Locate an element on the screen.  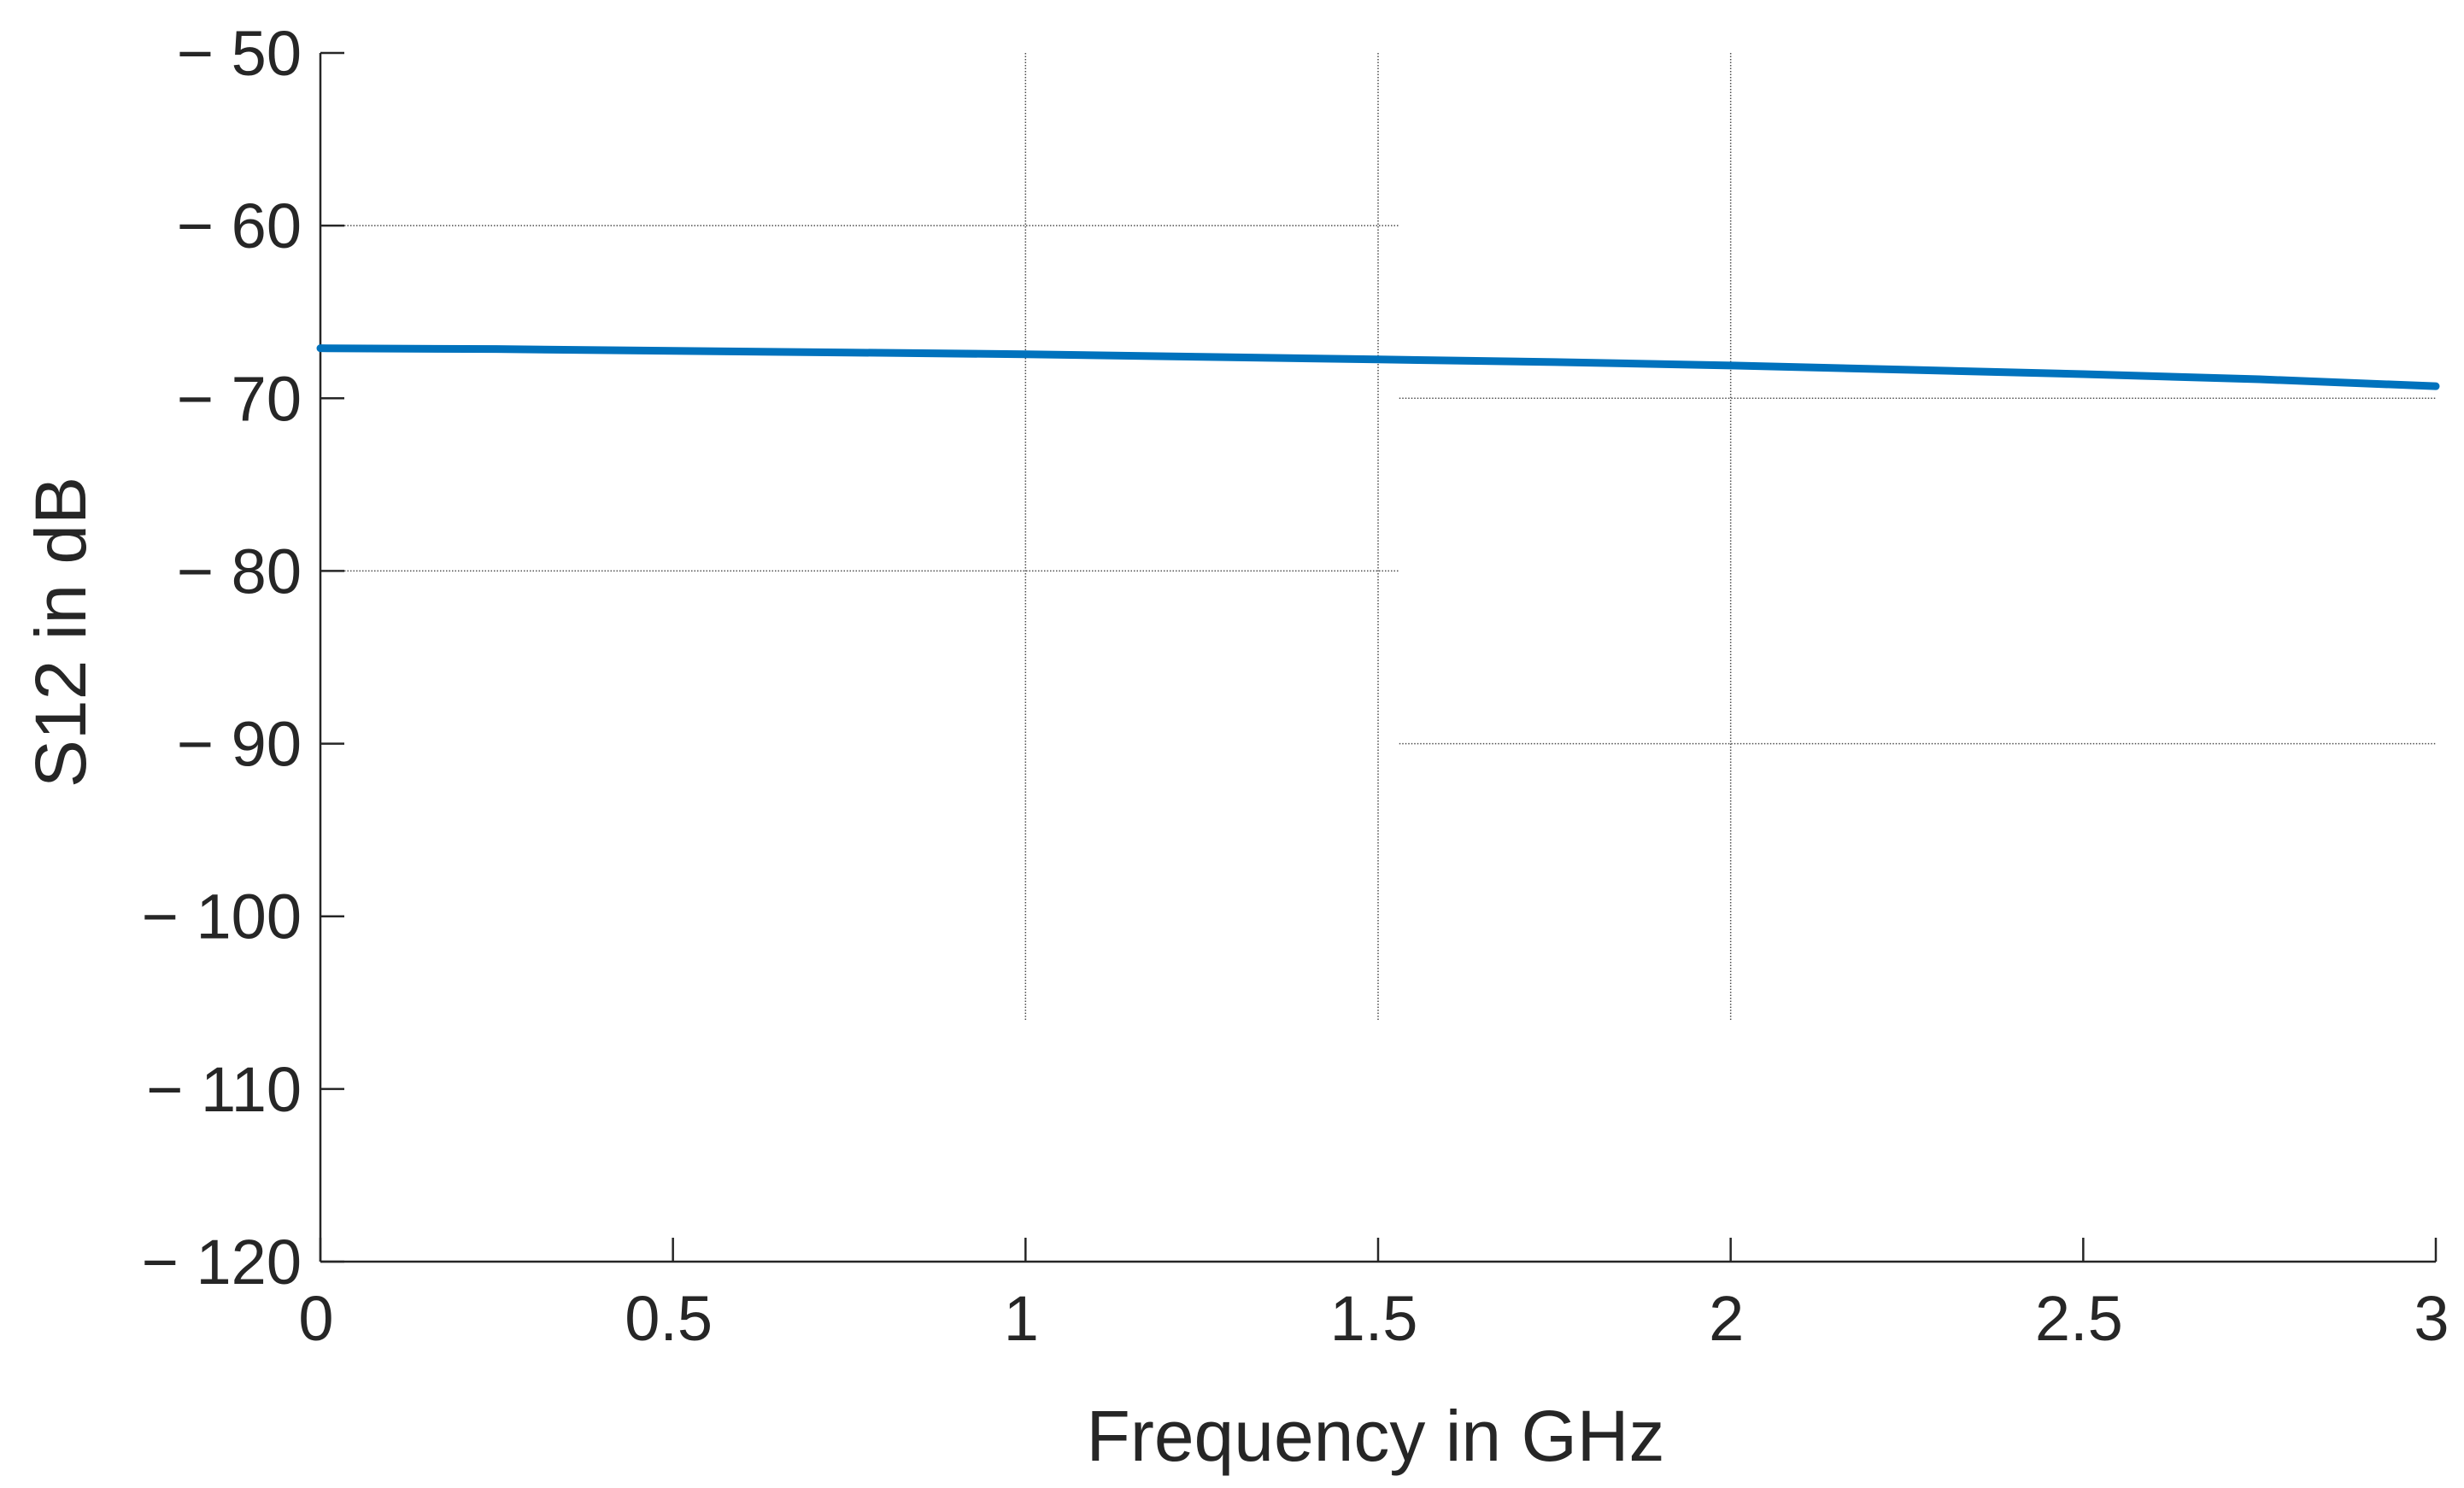
y-tick-label: − 100 is located at coordinates (222, 917).